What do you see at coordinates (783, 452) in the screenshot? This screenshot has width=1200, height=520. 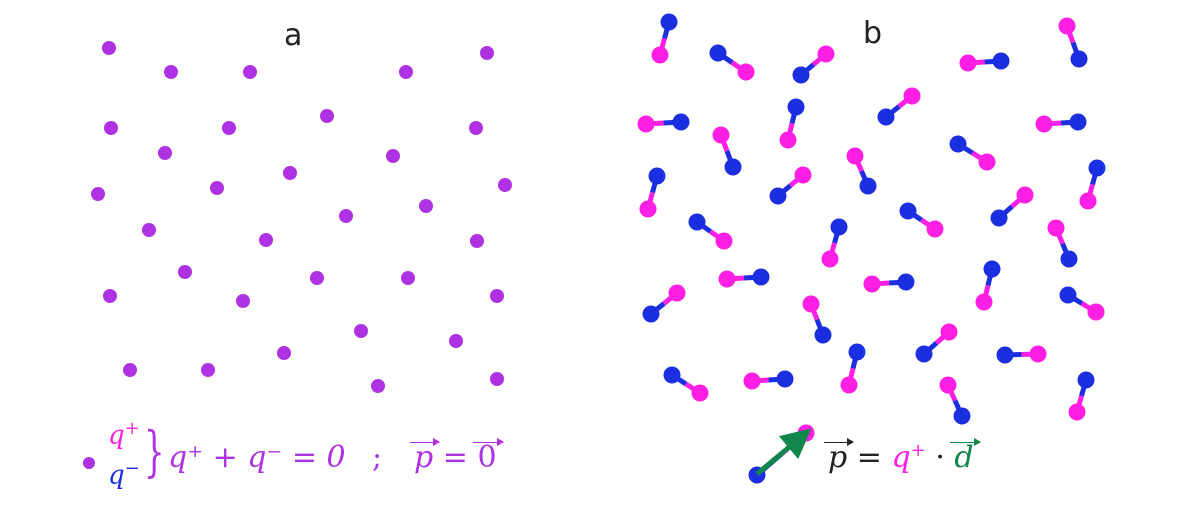 I see `dipole-vector-arrow` at bounding box center [783, 452].